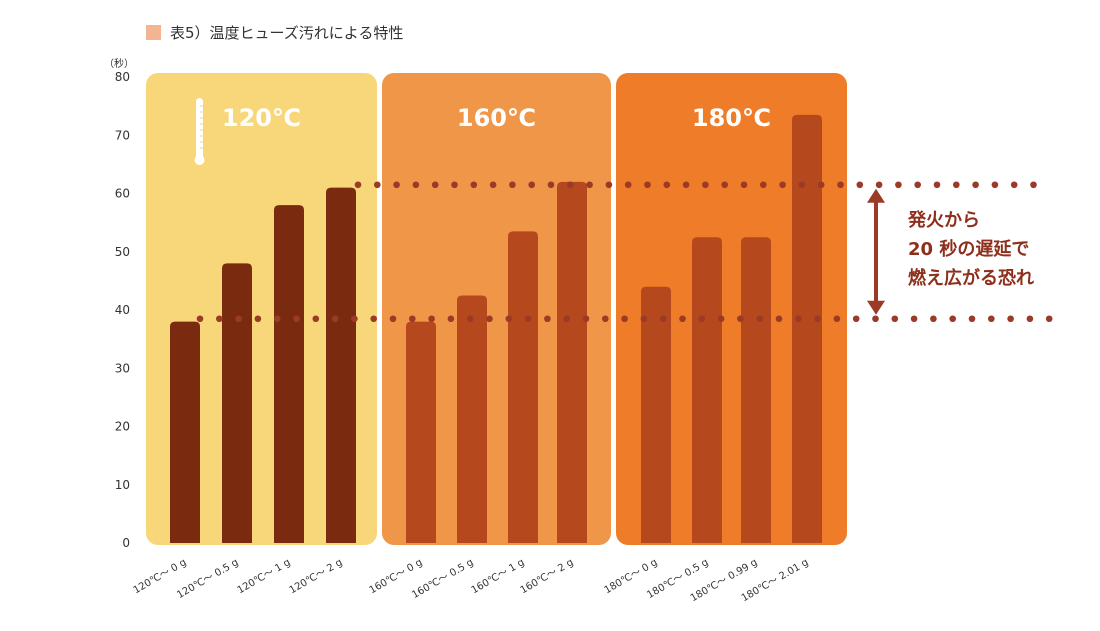  What do you see at coordinates (971, 278) in the screenshot?
I see `annotation-line-2: 燃え広がる恐れ` at bounding box center [971, 278].